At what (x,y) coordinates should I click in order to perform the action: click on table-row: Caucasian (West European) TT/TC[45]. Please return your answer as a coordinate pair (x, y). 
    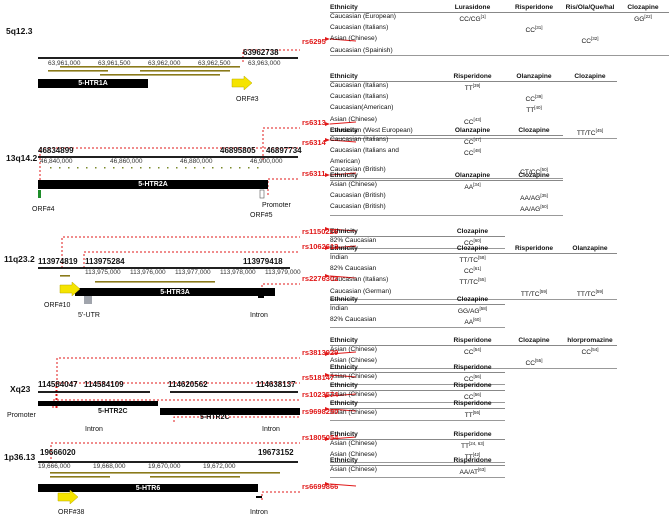
    Looking at the image, I should click on (473, 132).